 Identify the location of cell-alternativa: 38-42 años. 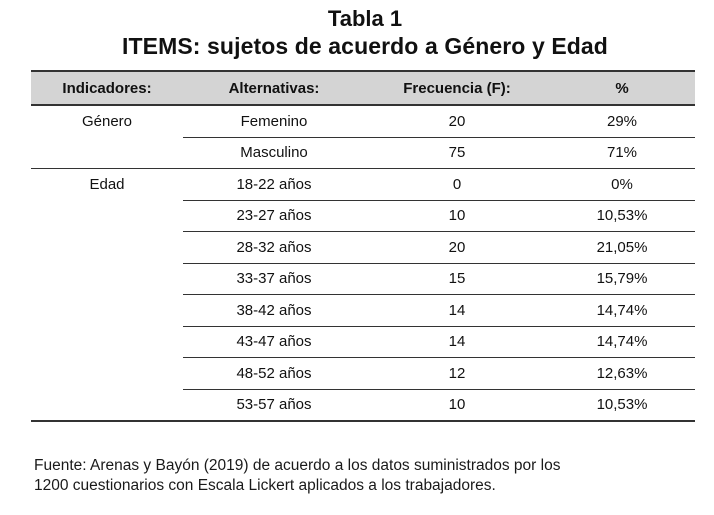
(274, 310).